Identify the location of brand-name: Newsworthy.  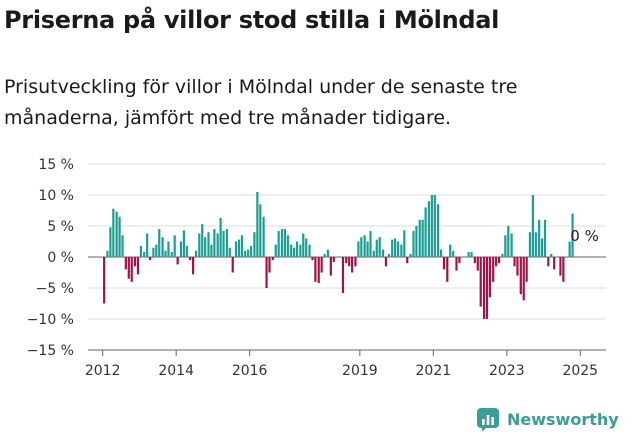
(563, 419).